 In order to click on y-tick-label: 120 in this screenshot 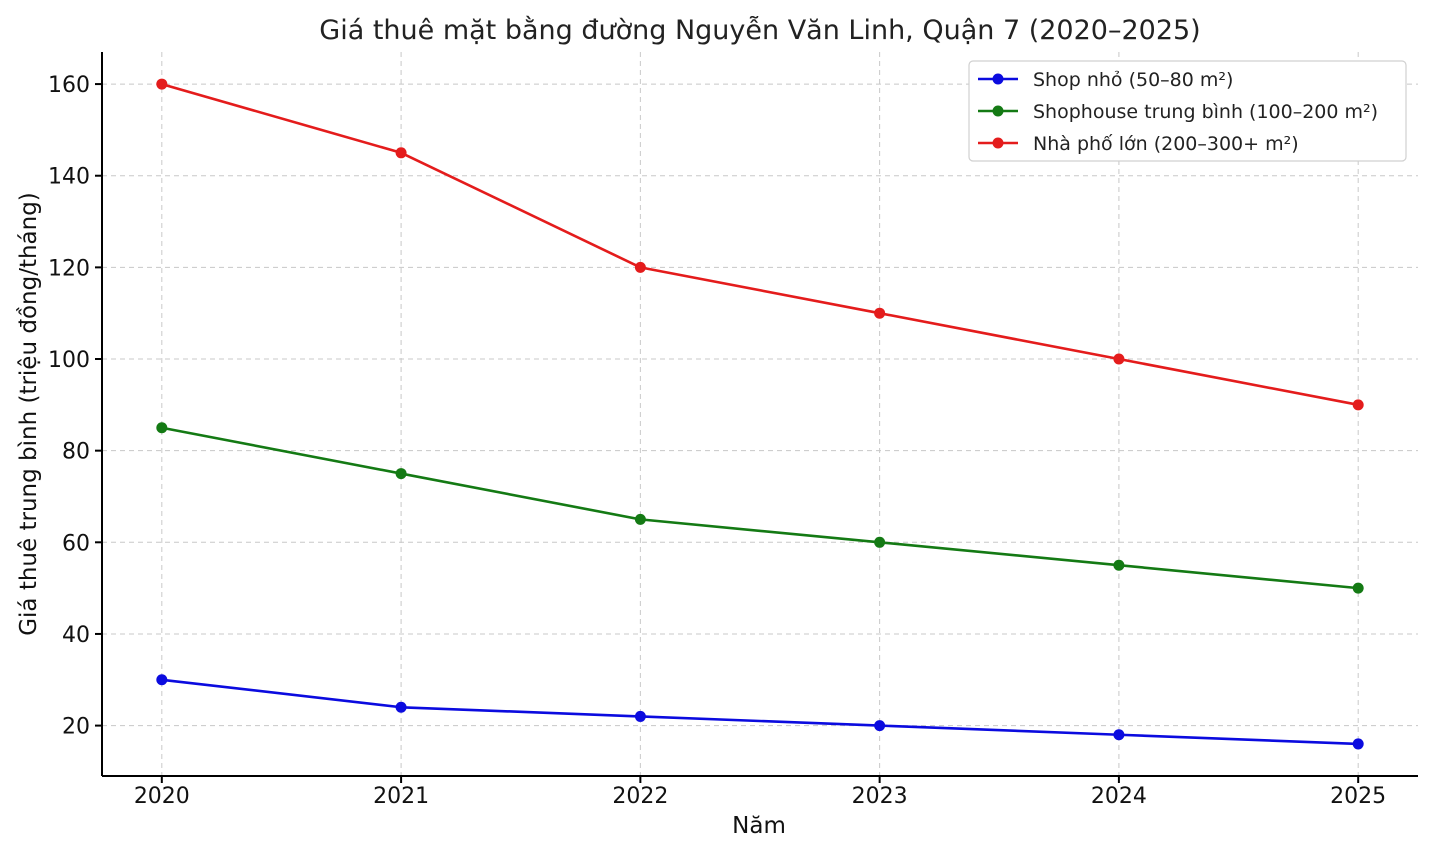, I will do `click(69, 268)`.